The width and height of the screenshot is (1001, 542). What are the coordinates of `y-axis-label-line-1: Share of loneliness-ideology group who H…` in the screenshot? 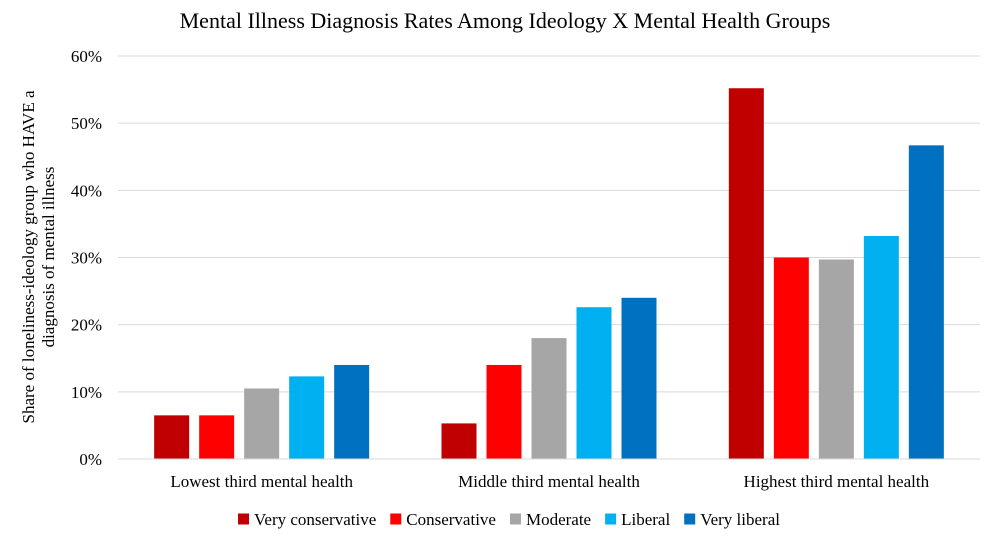 It's located at (28, 256).